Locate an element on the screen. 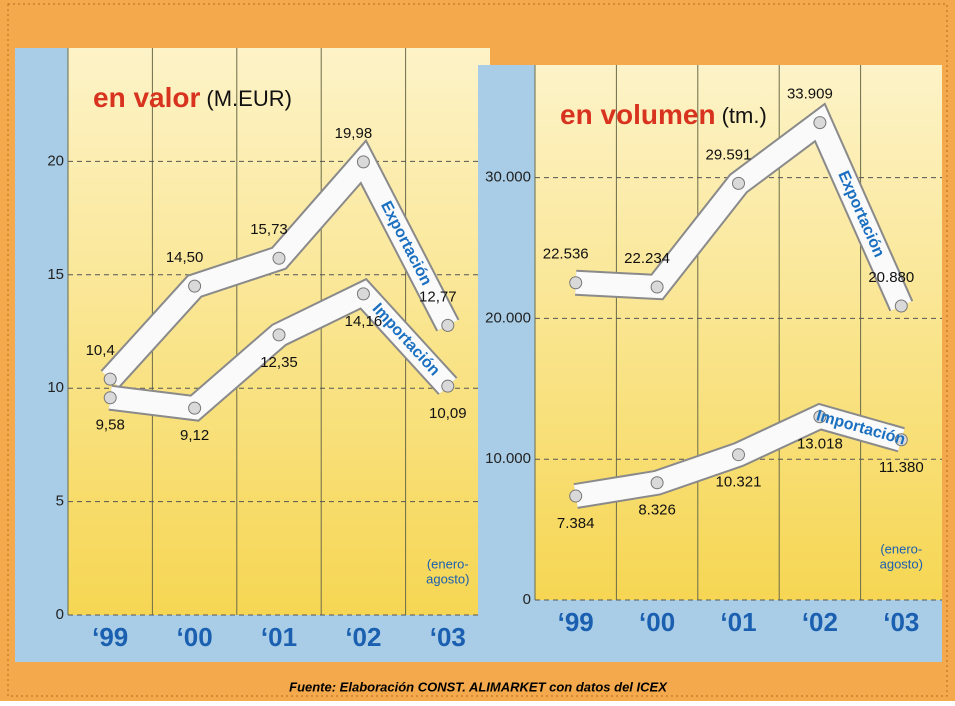 The width and height of the screenshot is (955, 706). value-label: 15,73 is located at coordinates (269, 229).